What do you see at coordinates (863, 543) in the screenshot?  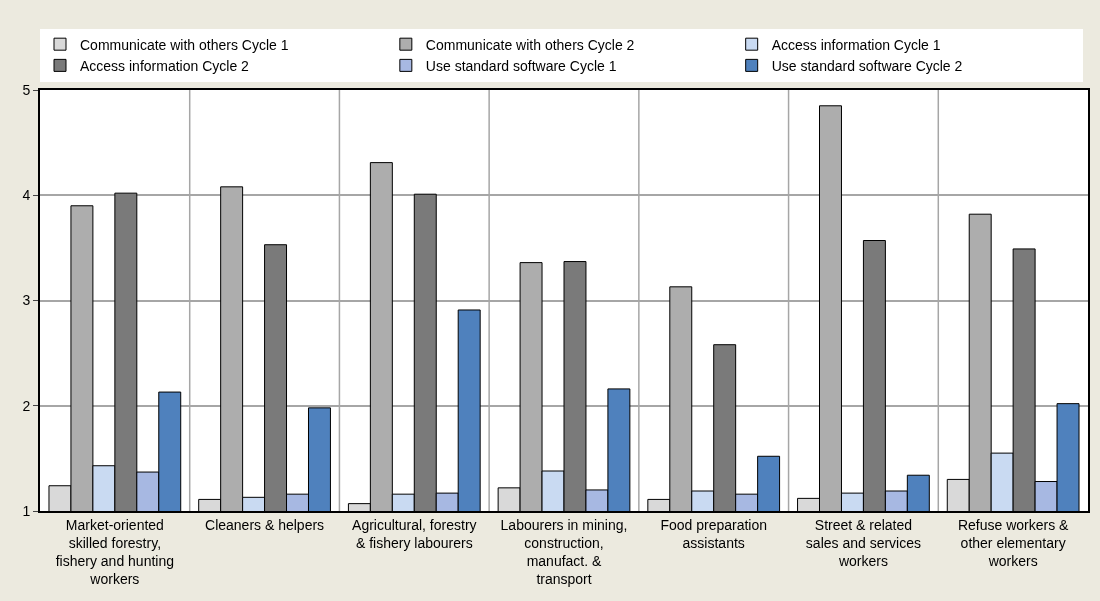 I see `x-tick-label: Street & related sales and services workers` at bounding box center [863, 543].